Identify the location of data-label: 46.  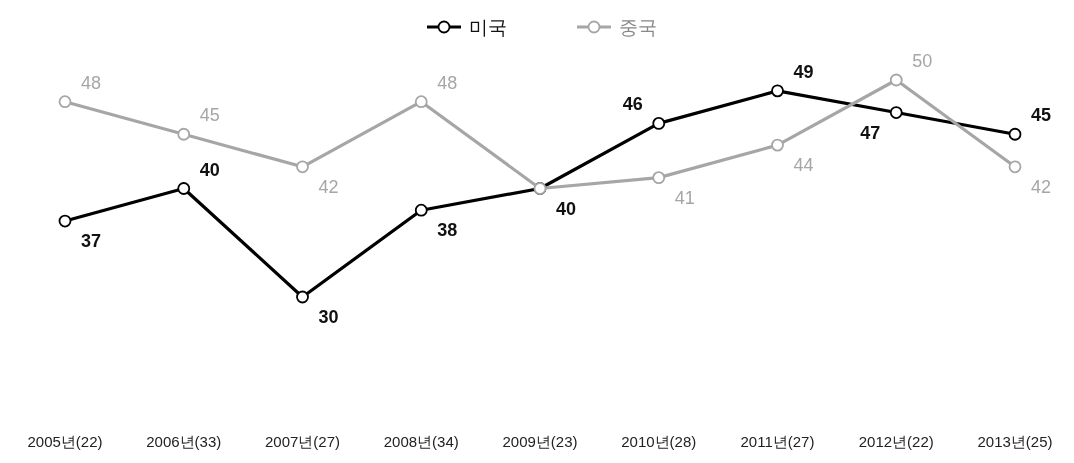
(632, 104).